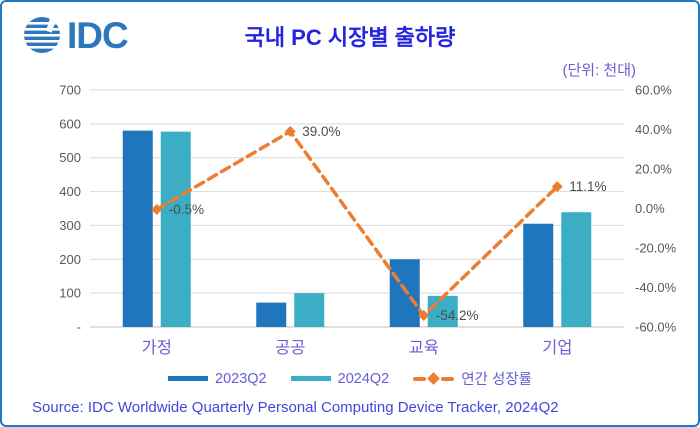 The height and width of the screenshot is (427, 700). I want to click on legend-growth-line-icon, so click(434, 378).